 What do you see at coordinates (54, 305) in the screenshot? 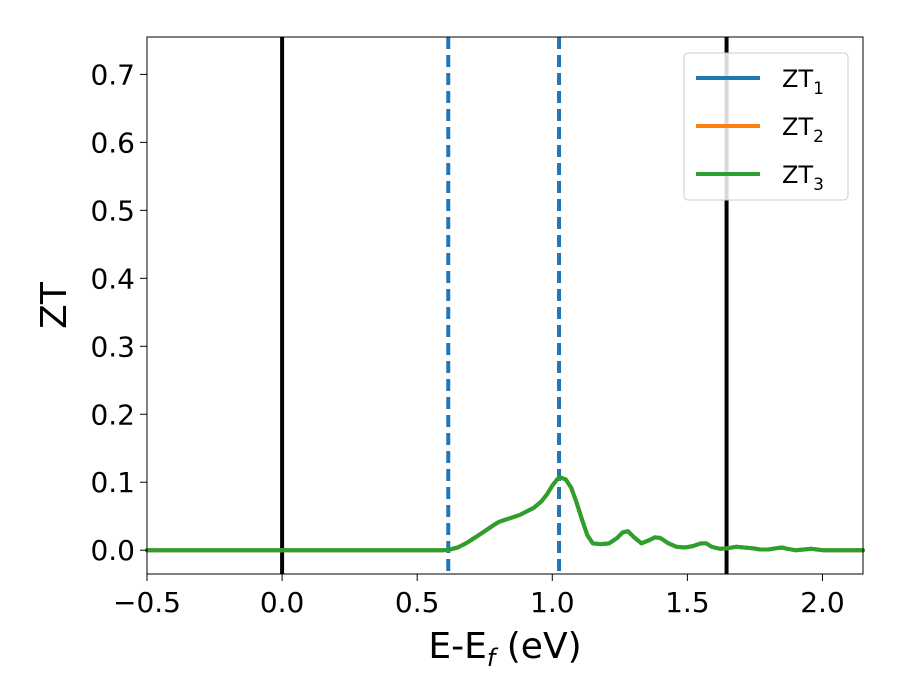
I see `y-axis-label: ZT` at bounding box center [54, 305].